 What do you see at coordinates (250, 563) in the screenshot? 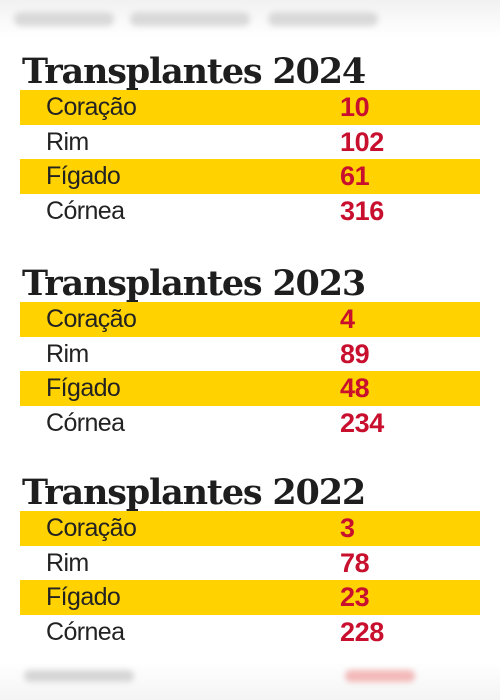
I see `table-row: Rim 78` at bounding box center [250, 563].